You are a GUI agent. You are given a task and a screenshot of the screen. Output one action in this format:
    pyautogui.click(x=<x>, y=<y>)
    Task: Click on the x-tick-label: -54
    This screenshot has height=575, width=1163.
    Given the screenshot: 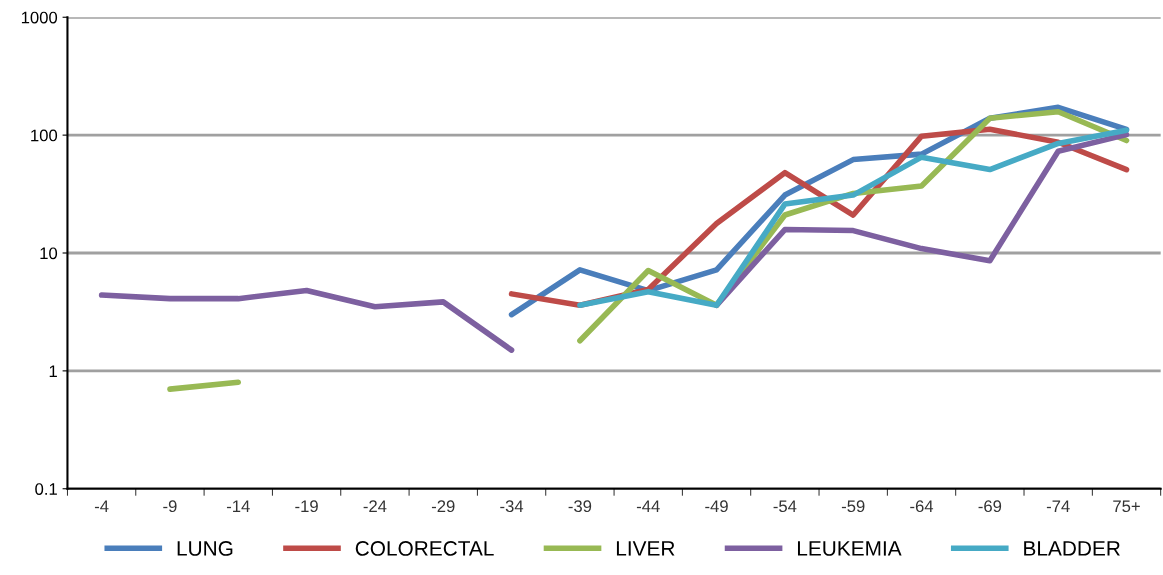 What is the action you would take?
    pyautogui.click(x=785, y=506)
    